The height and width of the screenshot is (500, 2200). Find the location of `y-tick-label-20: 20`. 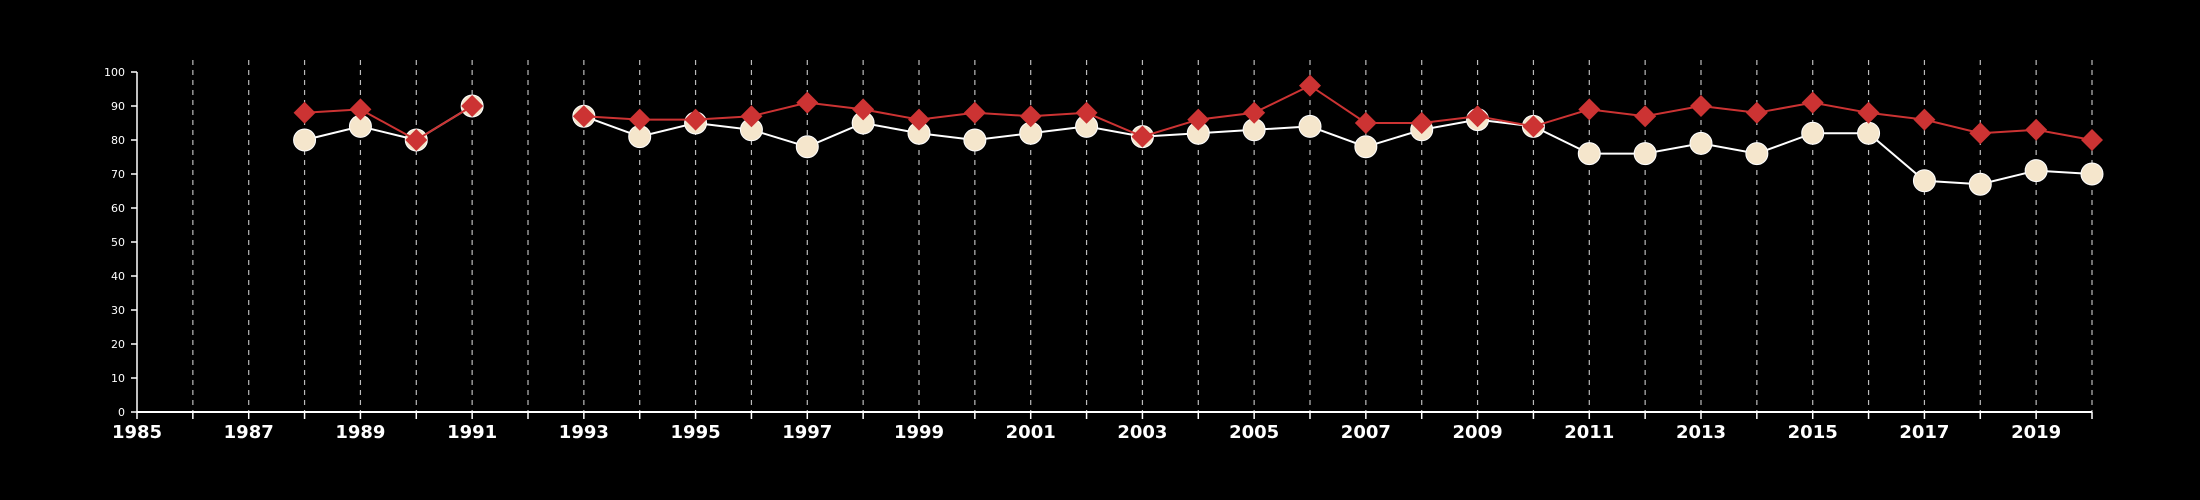

y-tick-label-20: 20 is located at coordinates (118, 344).